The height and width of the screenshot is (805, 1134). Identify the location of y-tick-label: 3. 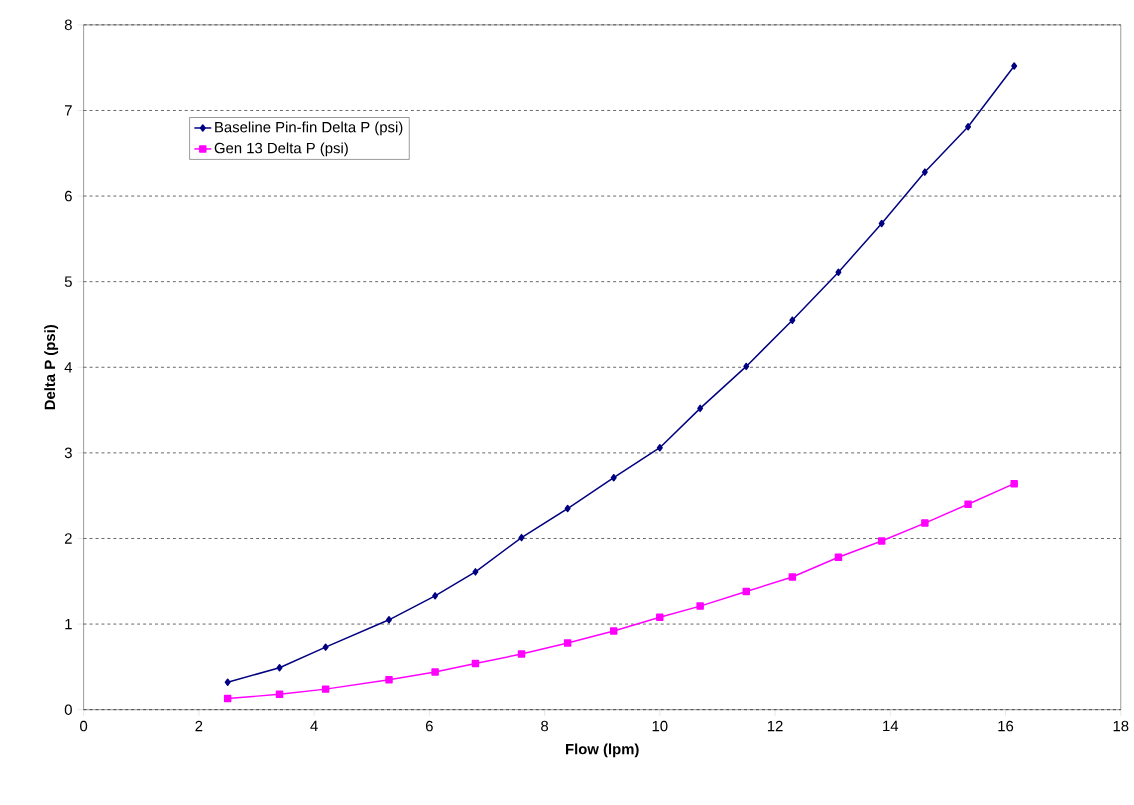
(68, 453).